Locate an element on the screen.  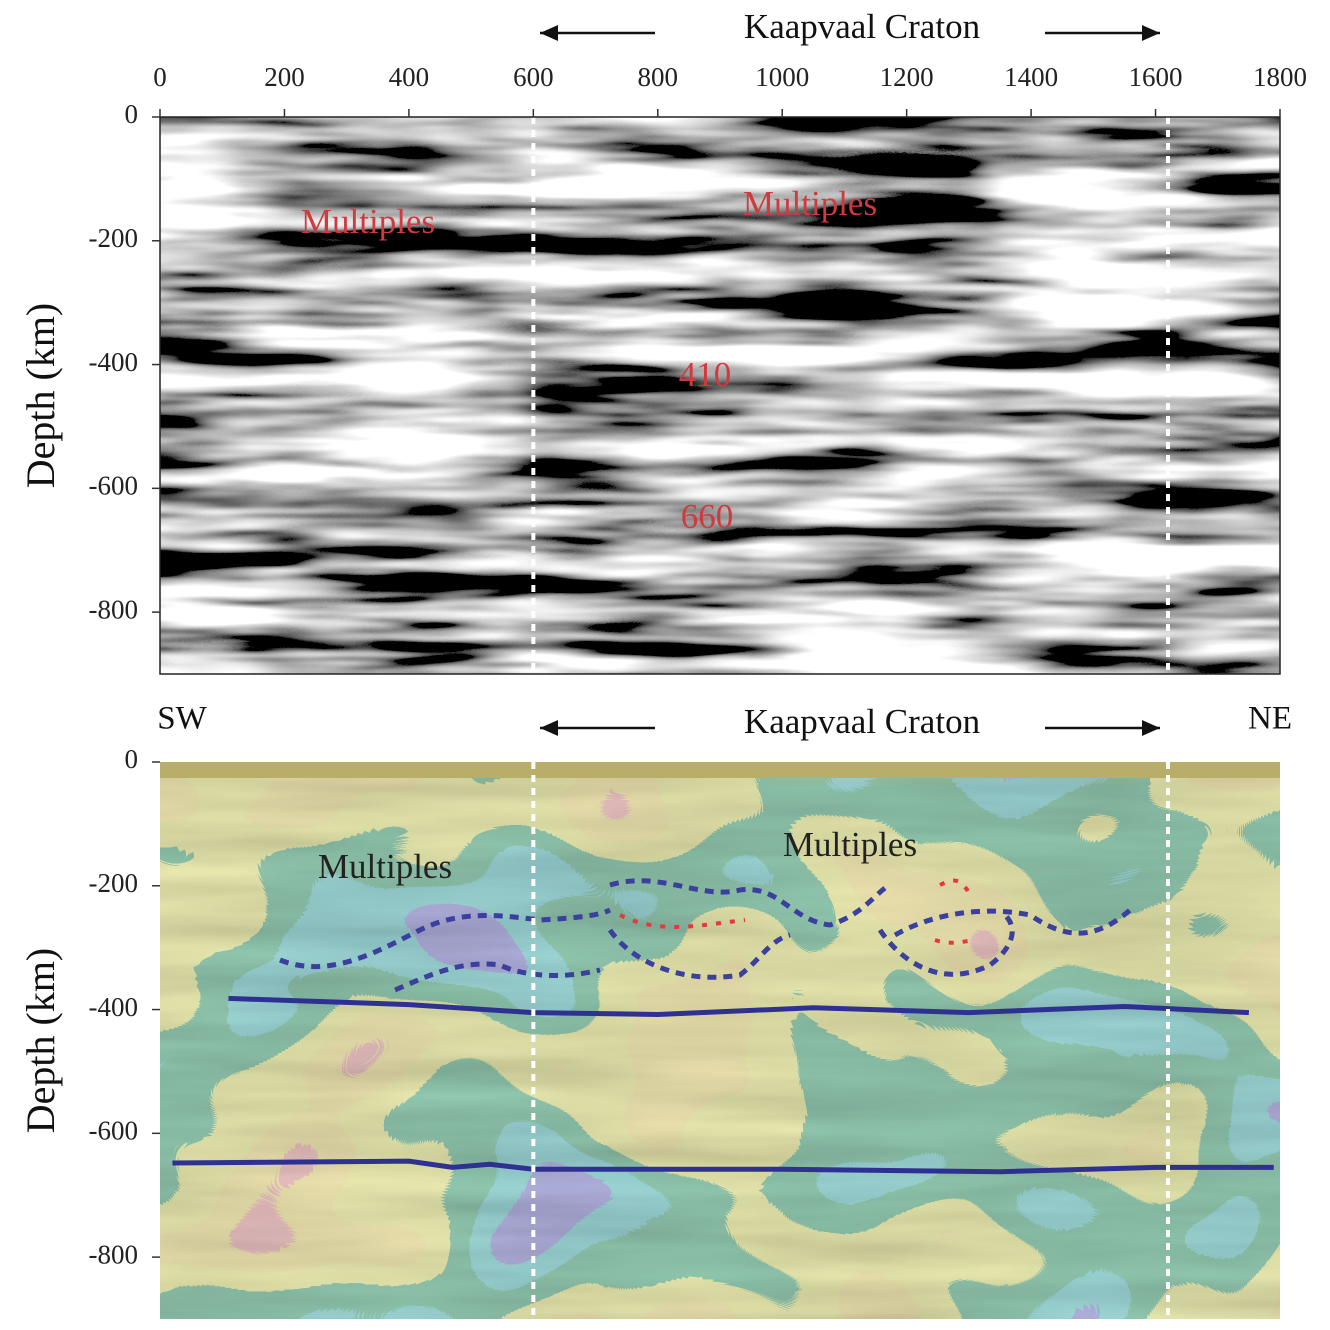
annotation: 660 is located at coordinates (707, 516).